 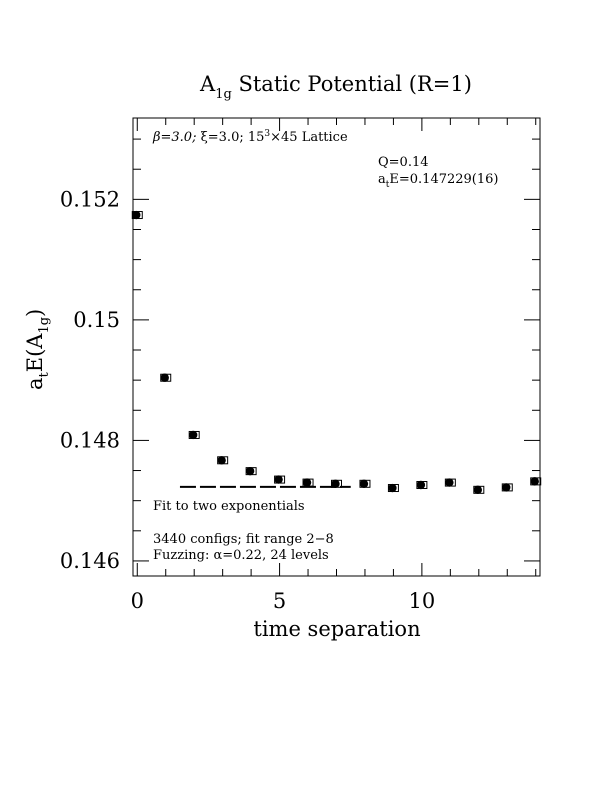 What do you see at coordinates (267, 134) in the screenshot?
I see `lattice-superscript: 3` at bounding box center [267, 134].